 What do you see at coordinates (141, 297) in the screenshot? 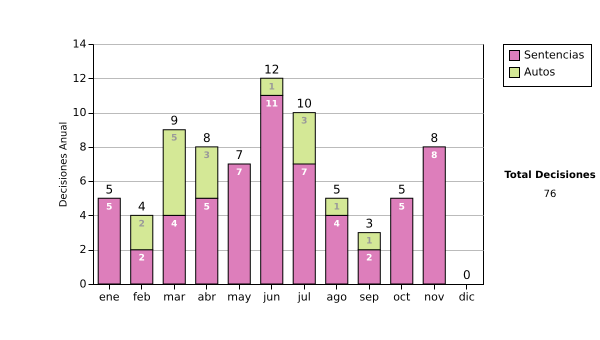
I see `x-tick-label: feb` at bounding box center [141, 297].